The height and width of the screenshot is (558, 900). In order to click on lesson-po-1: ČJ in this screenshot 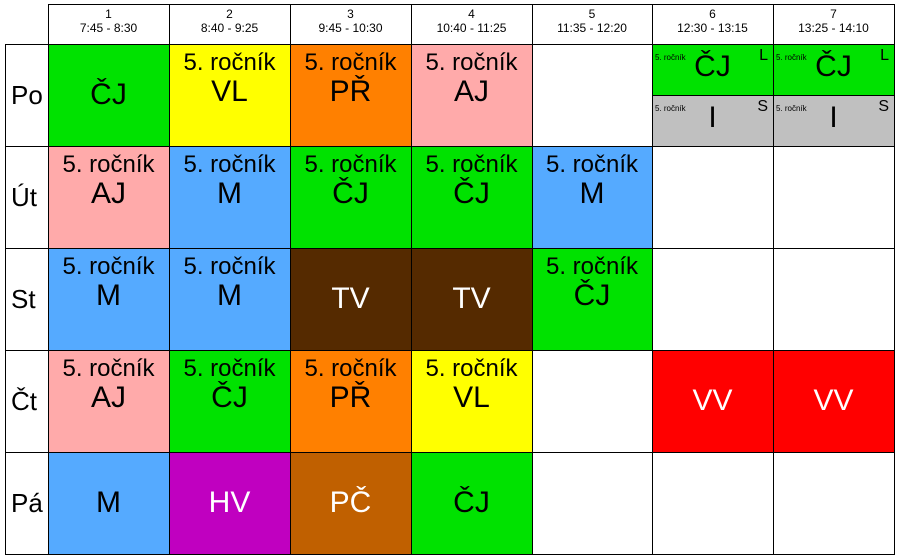, I will do `click(108, 95)`.